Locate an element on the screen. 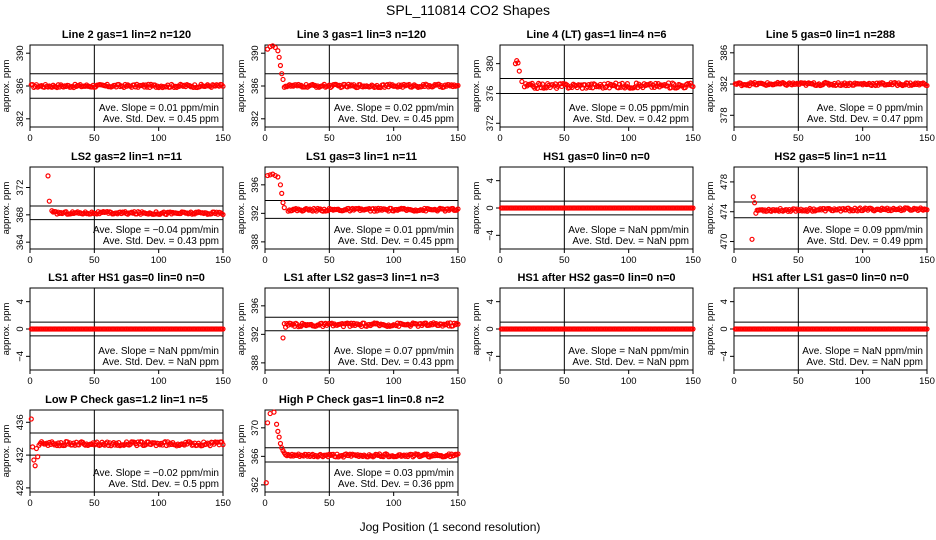  panel-title: Line 5 gas=0 lin=1 n=288 is located at coordinates (830, 35).